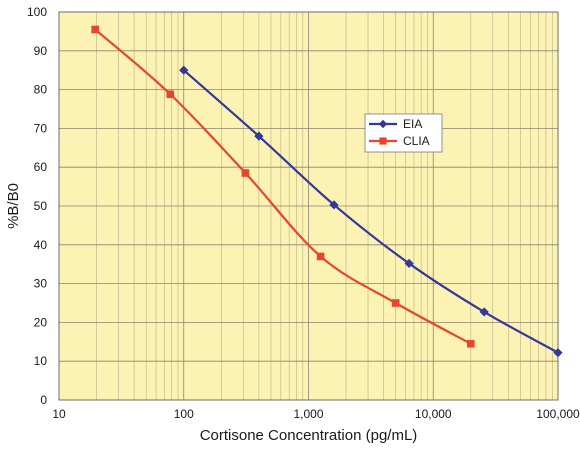  I want to click on legend-label-eia: EIA, so click(412, 124).